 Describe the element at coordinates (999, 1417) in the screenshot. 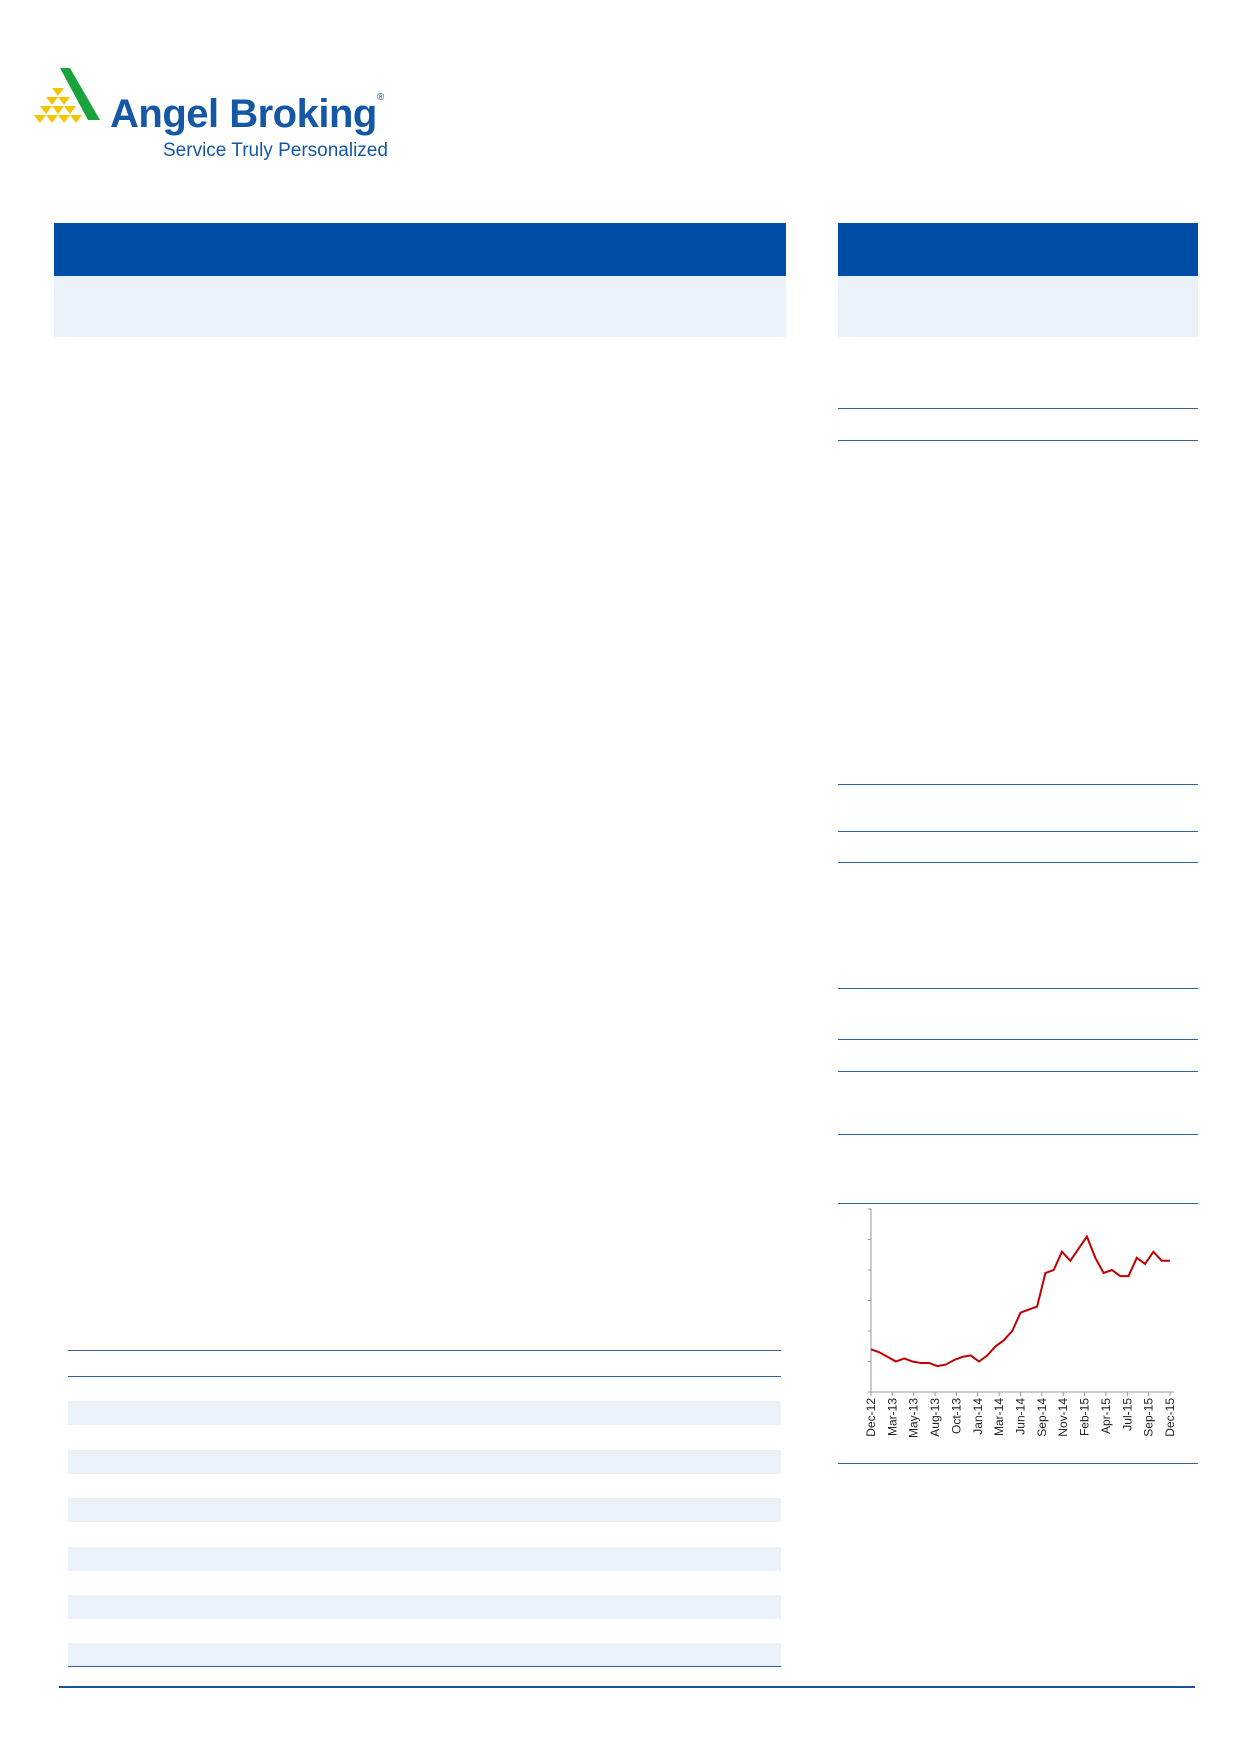

I see `x-tick-label: Mar-14` at that location.